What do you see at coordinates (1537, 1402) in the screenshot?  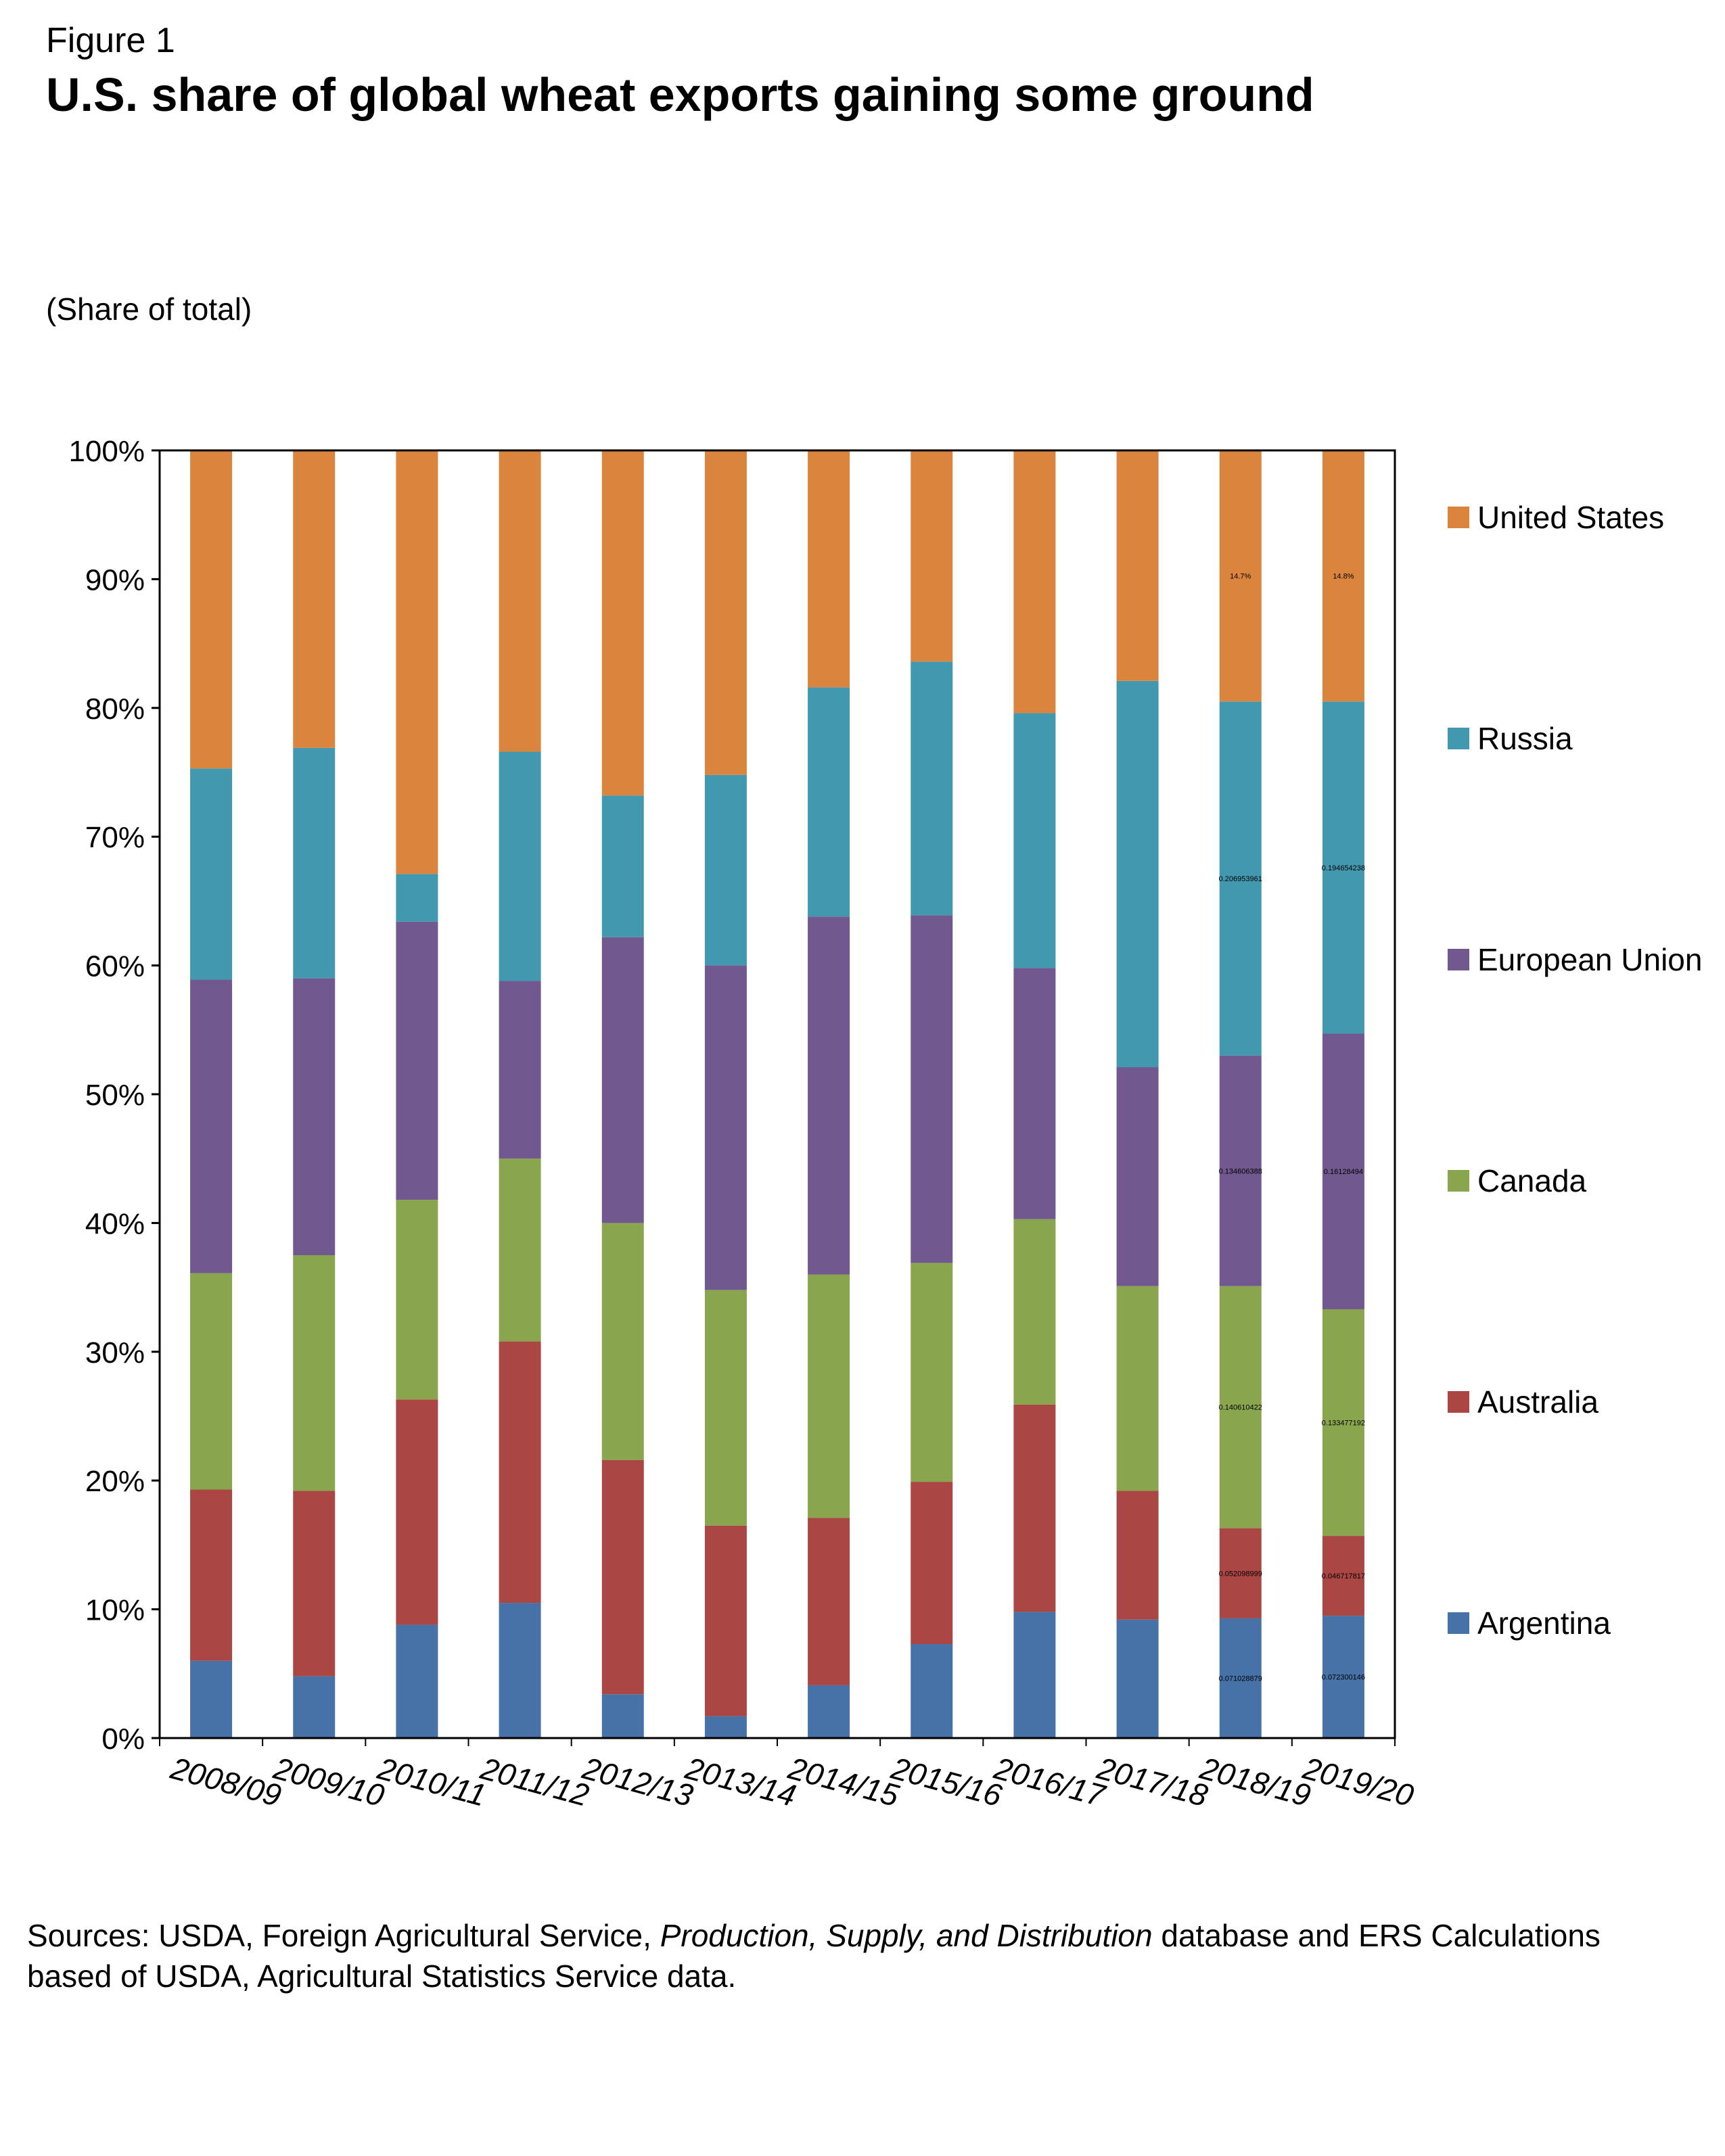 I see `legend-label-australia: Australia` at bounding box center [1537, 1402].